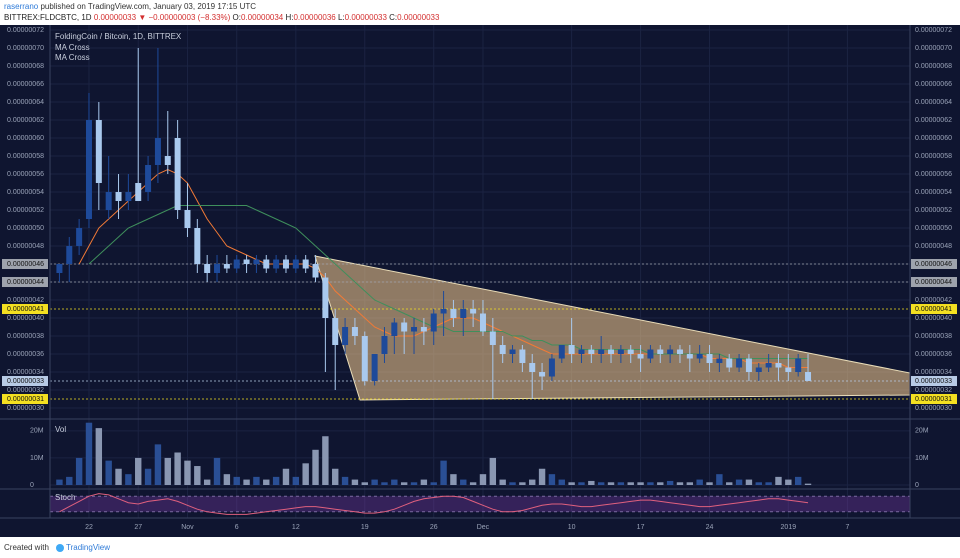 This screenshot has width=960, height=558. I want to click on y-tick-label: 0.00000054, so click(25, 192).